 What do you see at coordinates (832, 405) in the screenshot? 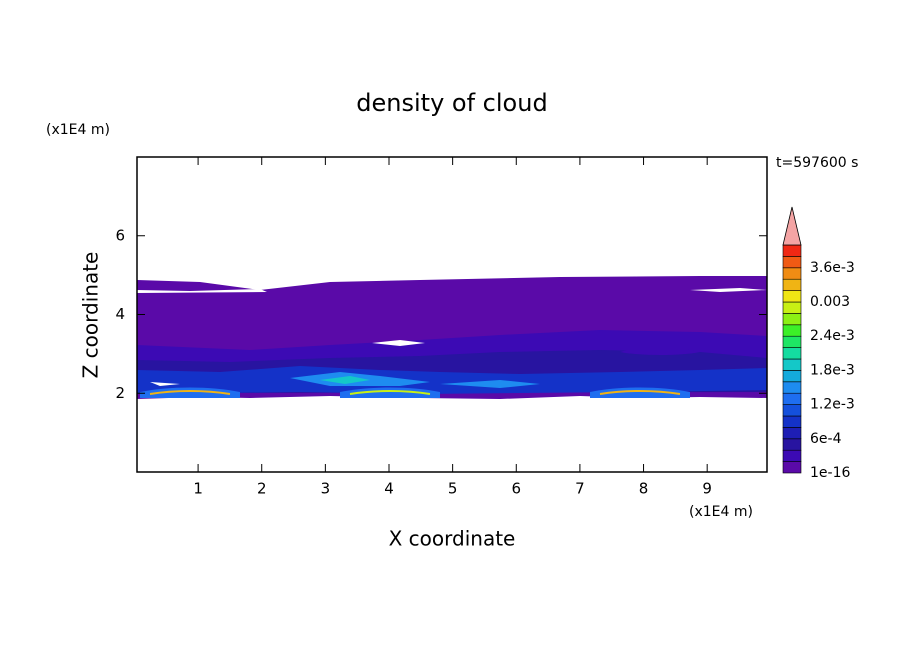
I see `colorbar-tick-label: 1.2e-3` at bounding box center [832, 405].